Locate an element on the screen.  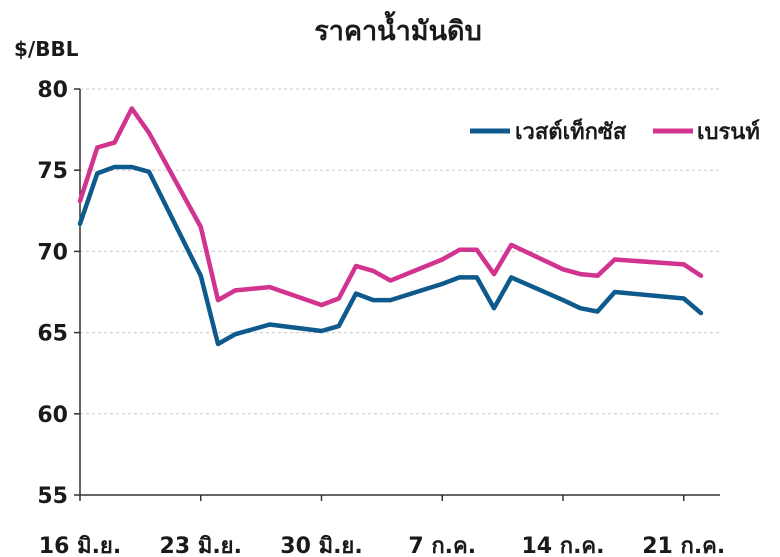
legend-label-west-texas: เวสต์เท็กซัส is located at coordinates (571, 131).